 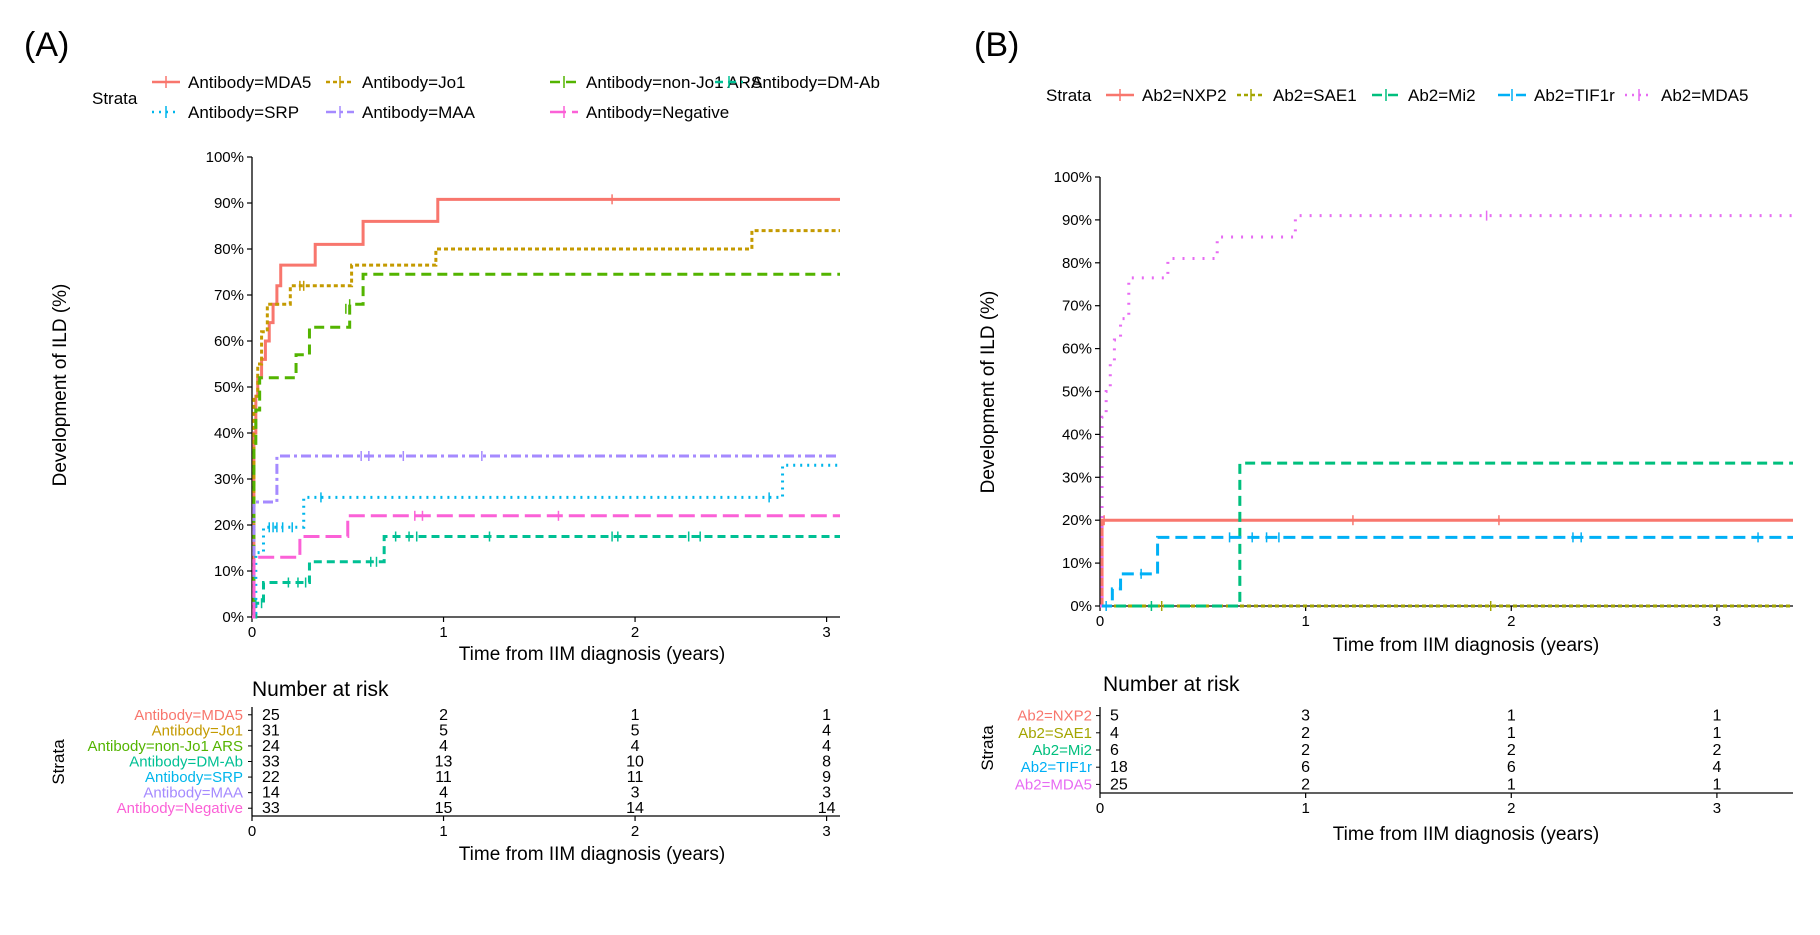 What do you see at coordinates (1511, 621) in the screenshot?
I see `panel-b-x-tick-label: 2` at bounding box center [1511, 621].